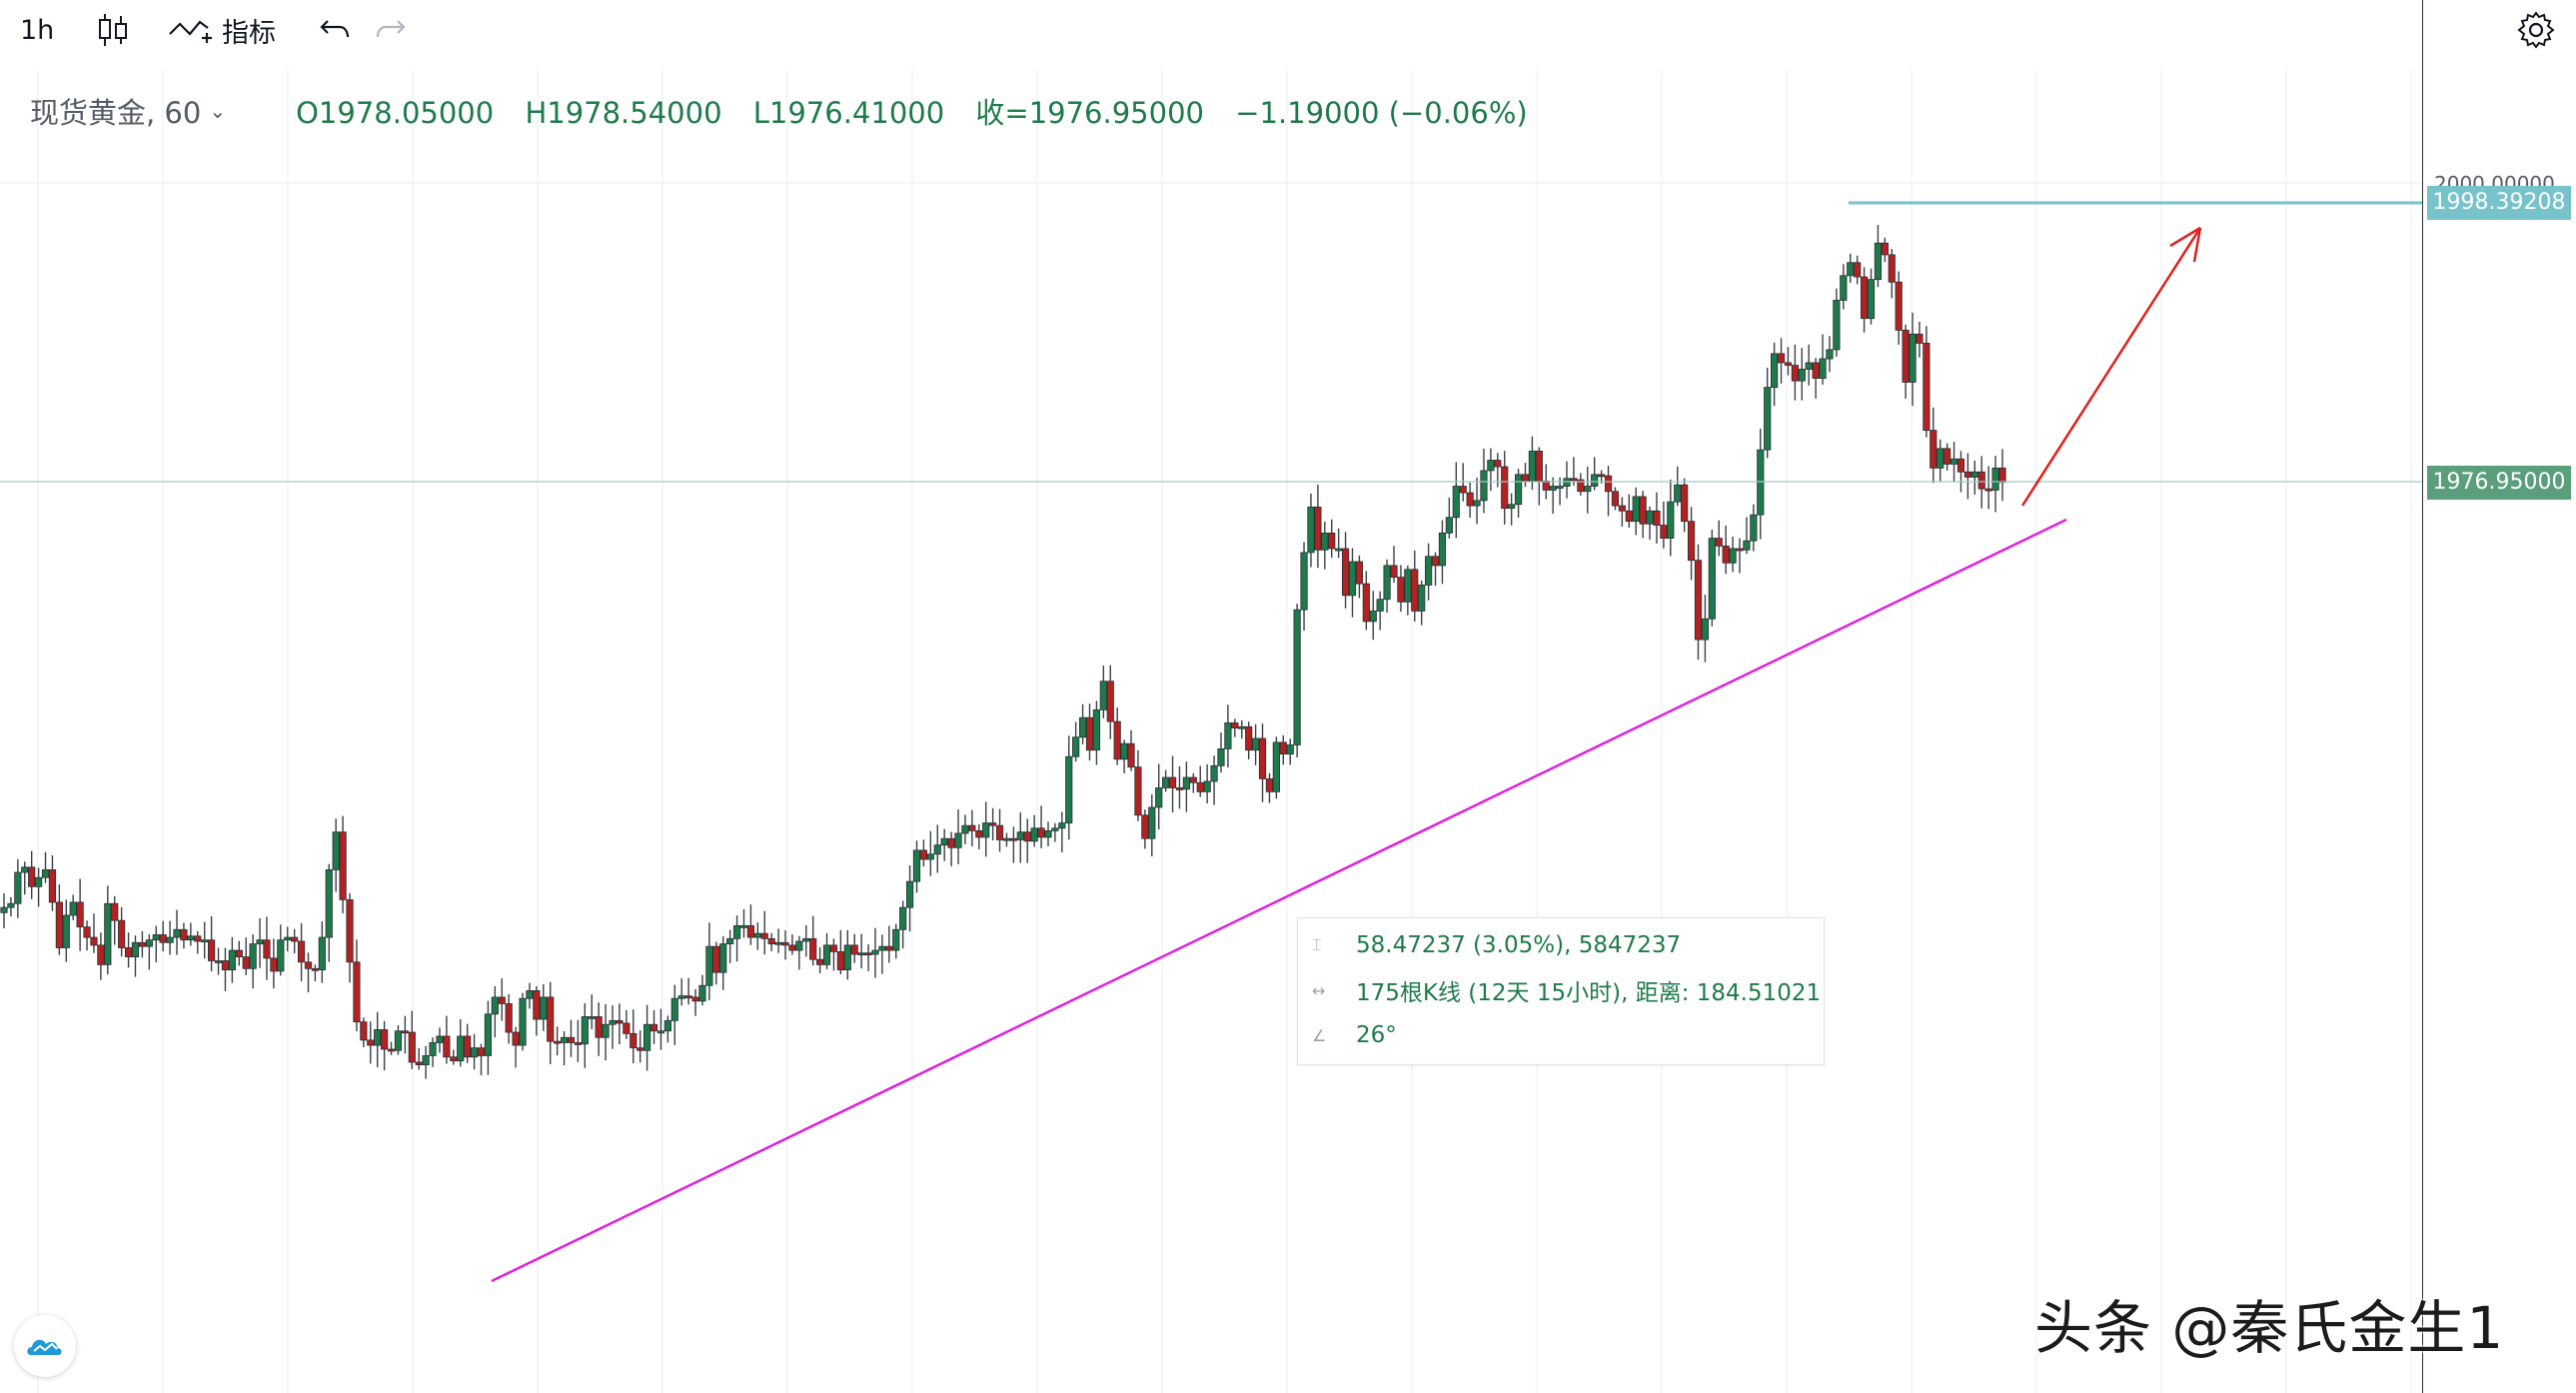 The image size is (2576, 1393). Describe the element at coordinates (1089, 113) in the screenshot. I see `close-value: 收=1976.95000` at that location.